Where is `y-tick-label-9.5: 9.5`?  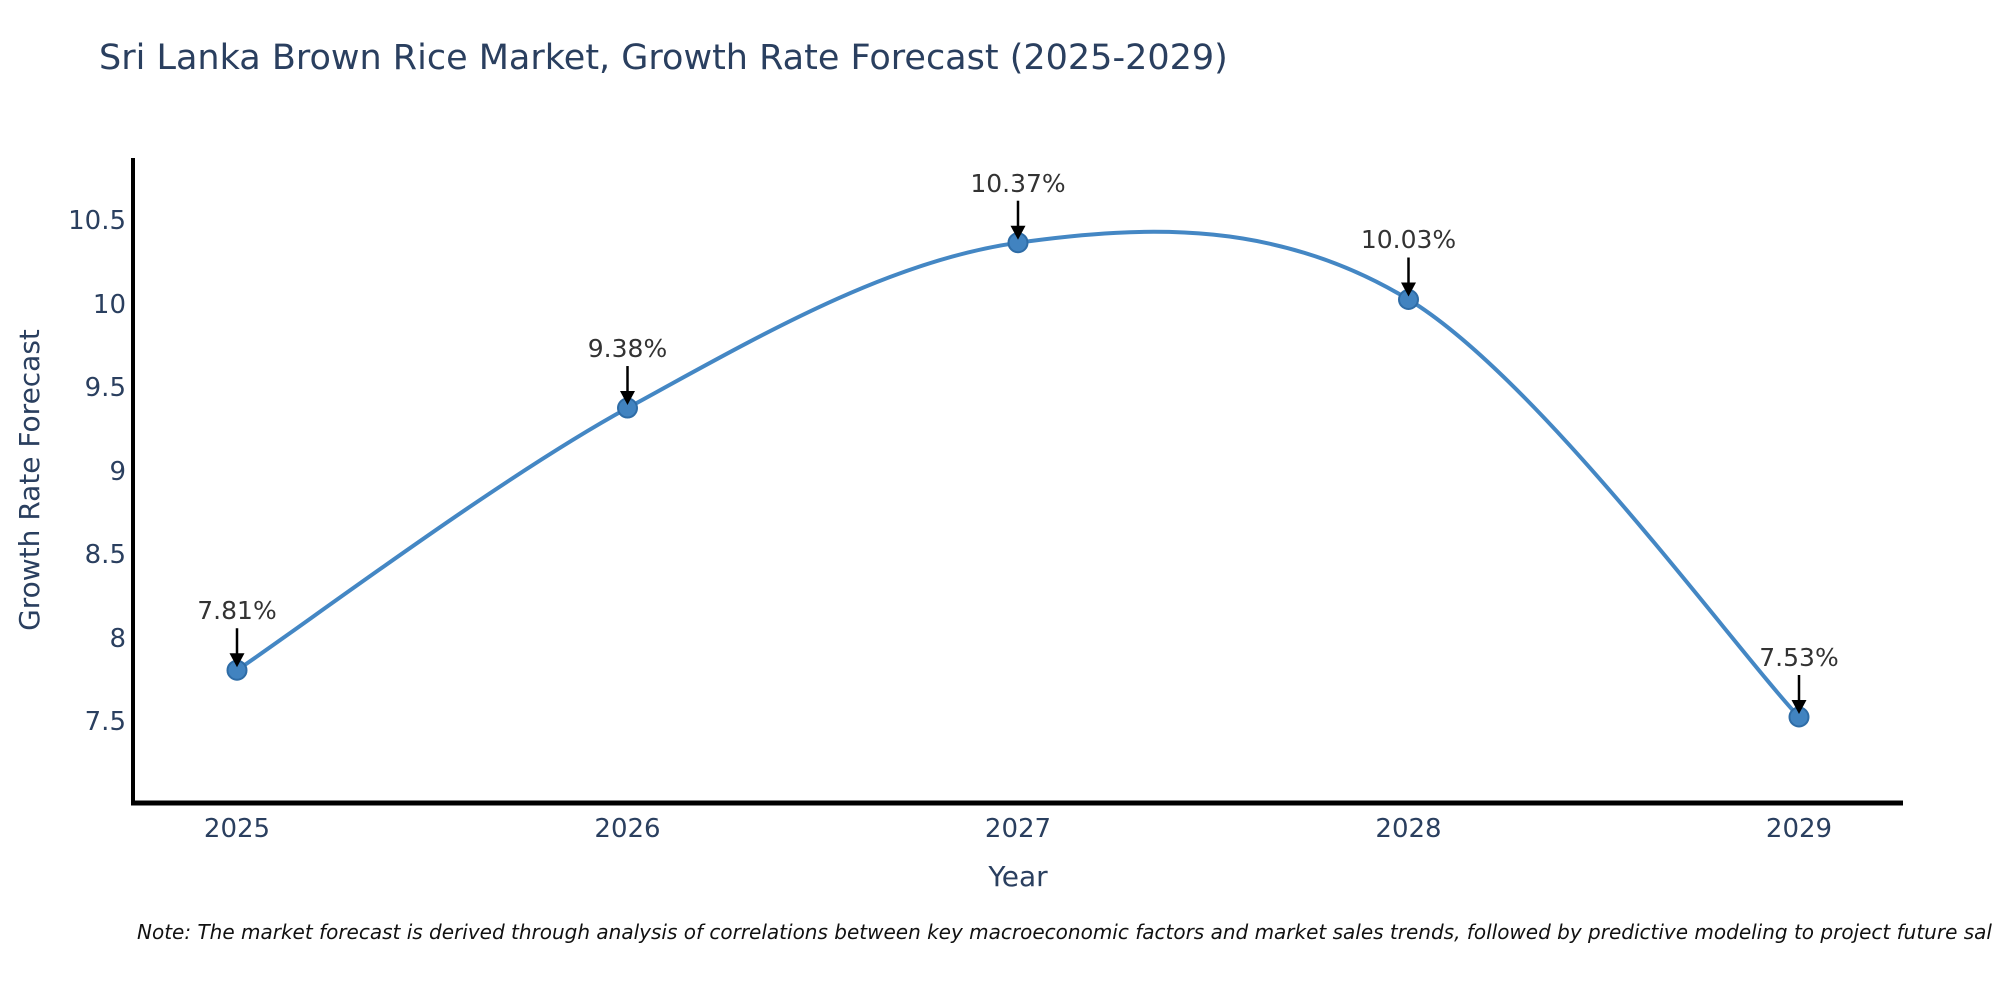
y-tick-label-9.5: 9.5 is located at coordinates (105, 388).